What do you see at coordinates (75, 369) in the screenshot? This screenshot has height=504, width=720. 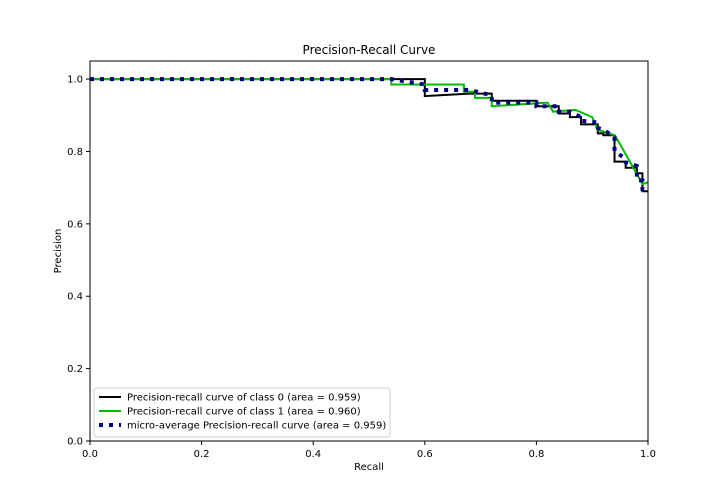 I see `y-tick-label: 0.2` at bounding box center [75, 369].